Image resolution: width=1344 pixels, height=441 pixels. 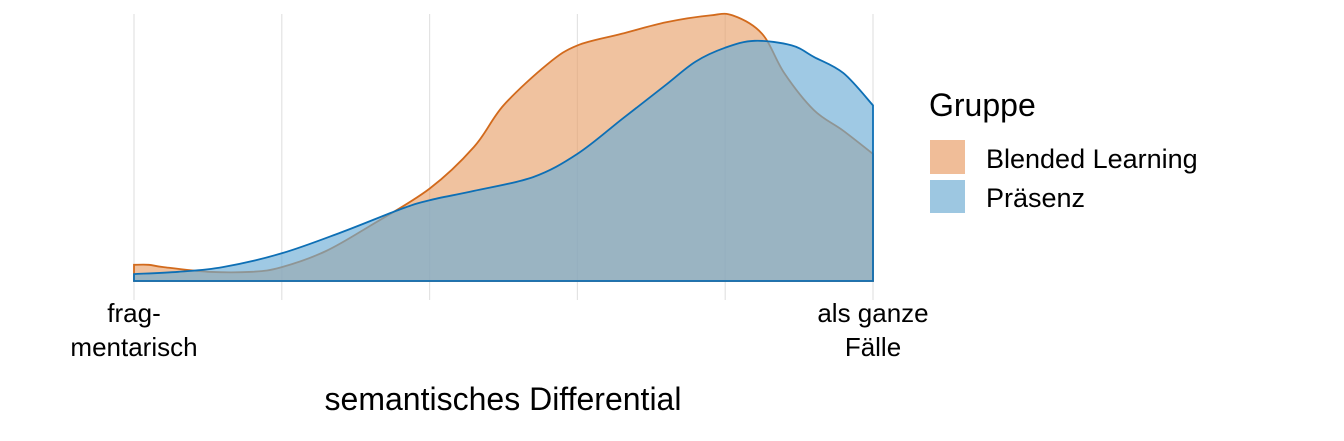 What do you see at coordinates (873, 347) in the screenshot?
I see `x-tick-label-right-line2: Fälle` at bounding box center [873, 347].